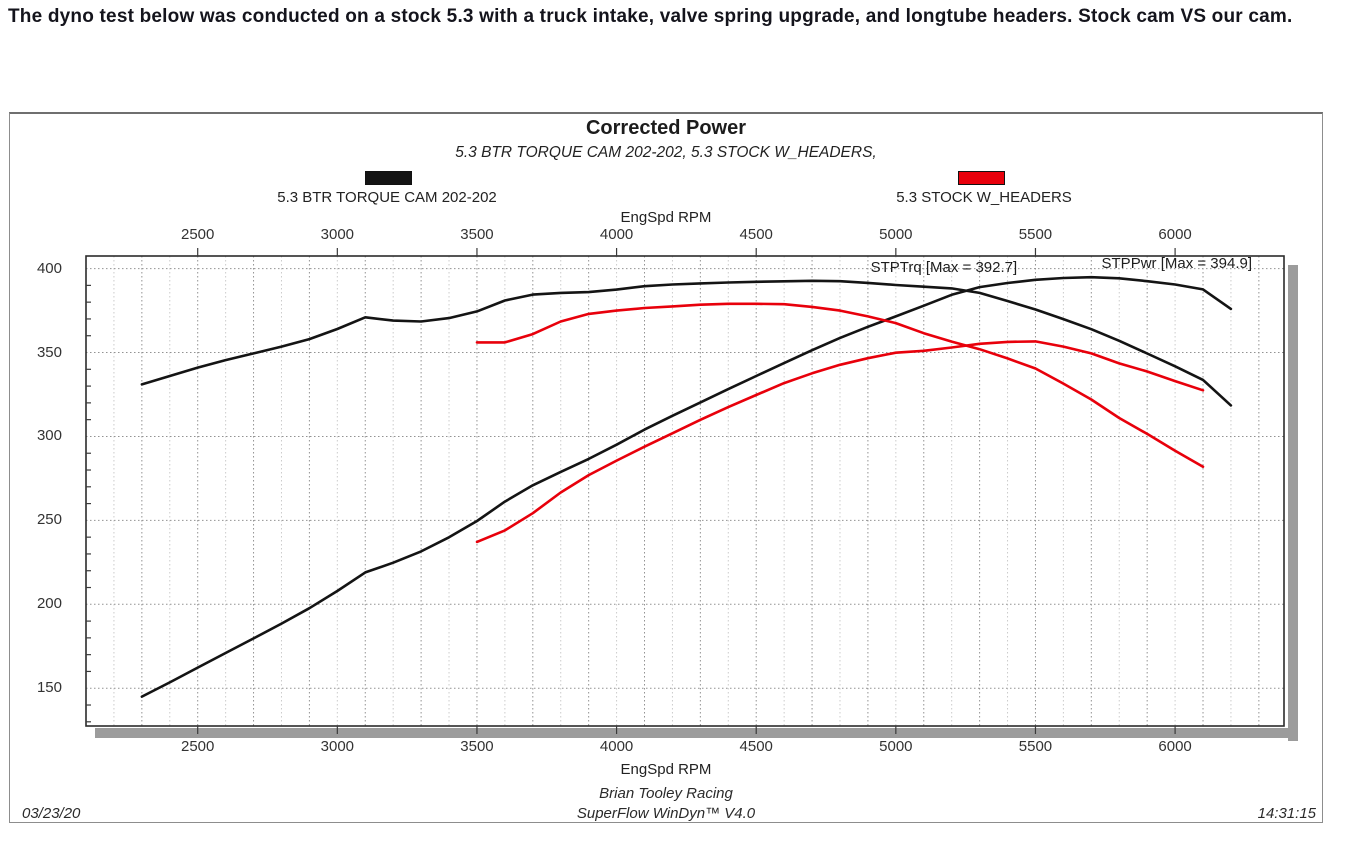 Image resolution: width=1355 pixels, height=856 pixels. Describe the element at coordinates (984, 197) in the screenshot. I see `legend-label-stock: 5.3 STOCK W_HEADERS` at that location.